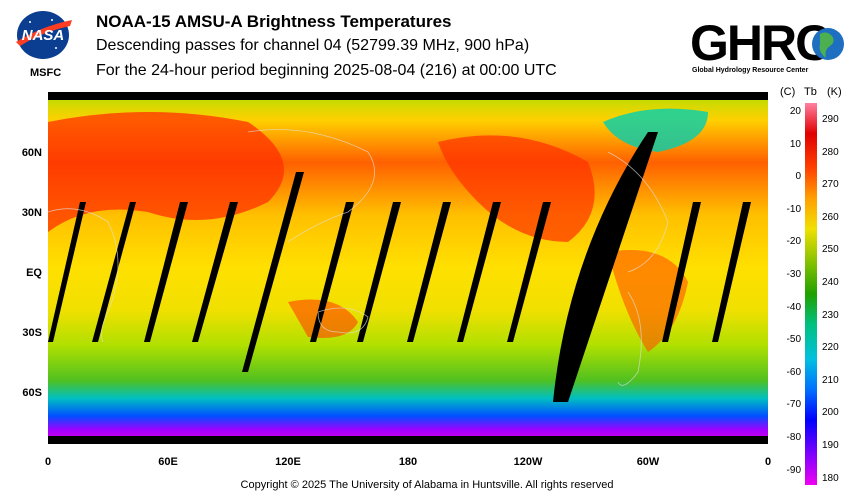 Image resolution: width=854 pixels, height=502 pixels. Describe the element at coordinates (830, 185) in the screenshot. I see `colorbar-tick-kelvin: 270` at that location.